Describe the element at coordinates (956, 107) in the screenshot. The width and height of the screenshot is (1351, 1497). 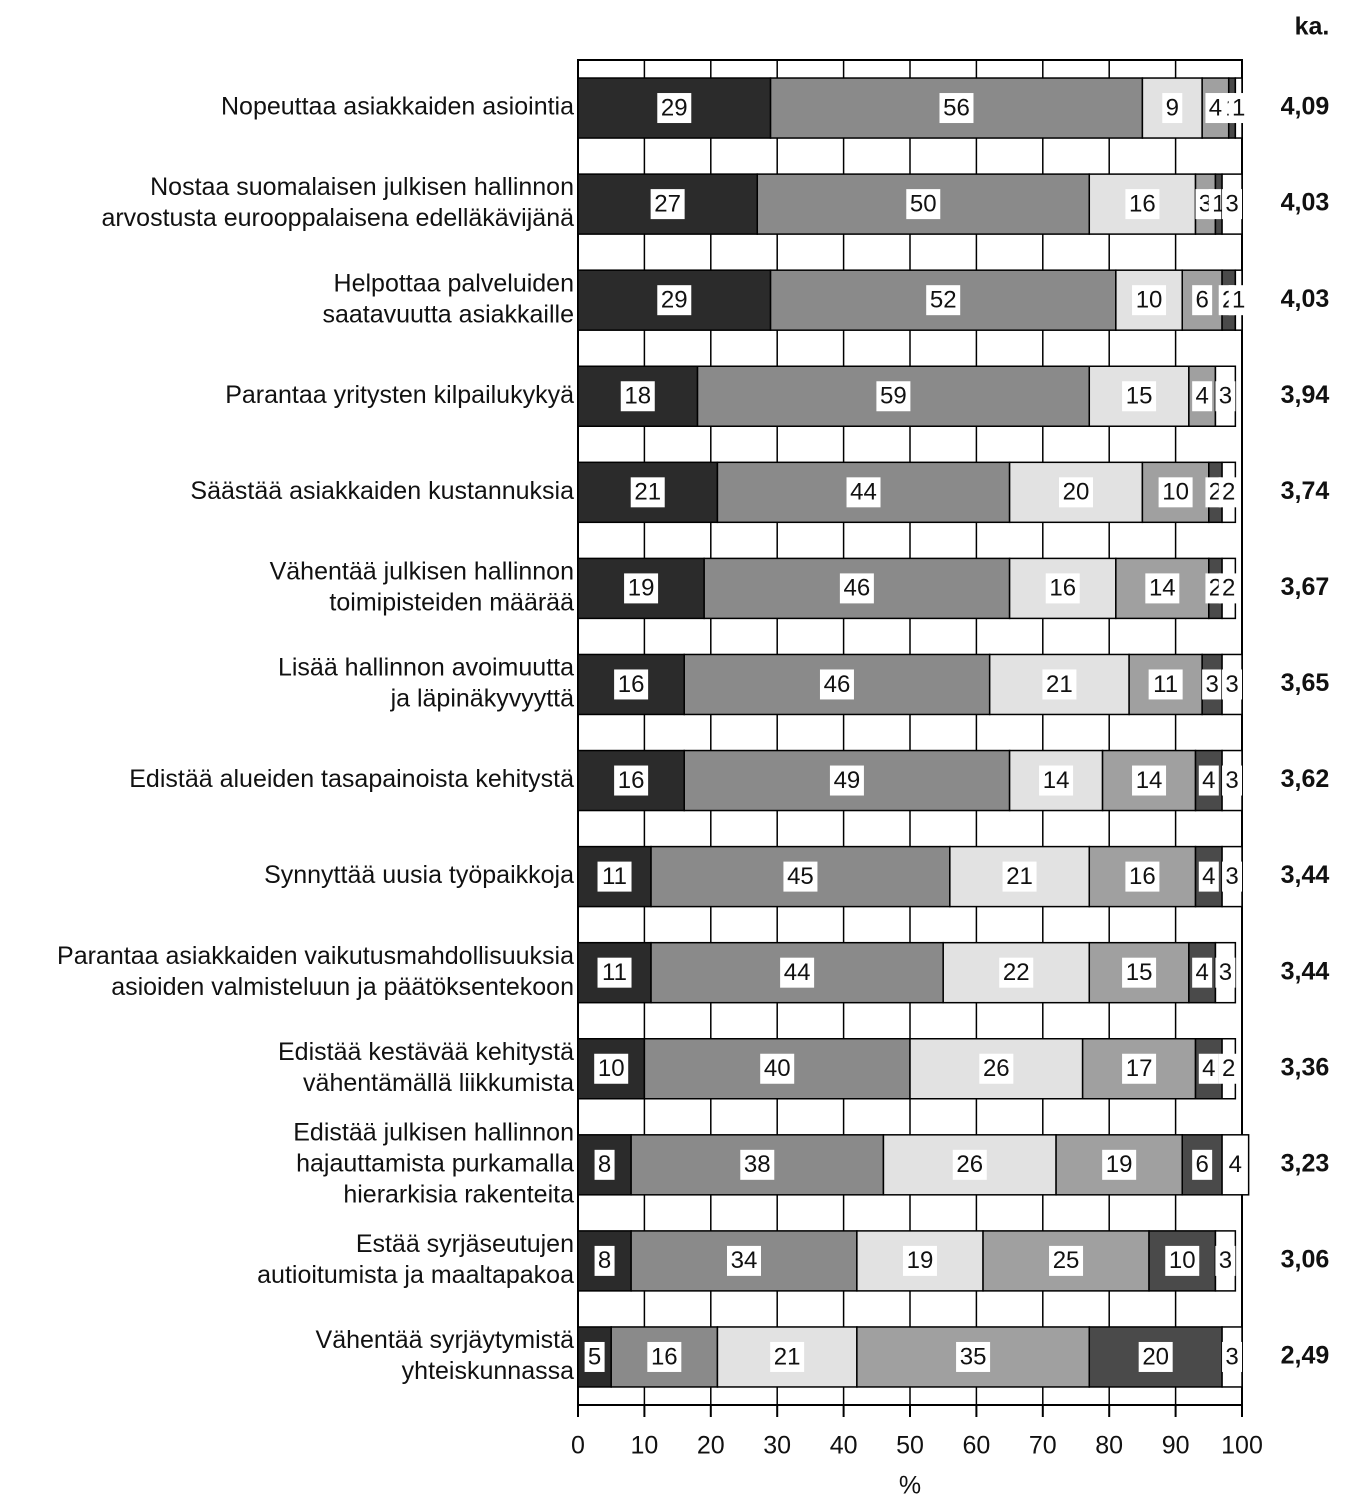
I see `segment-label: 56` at that location.